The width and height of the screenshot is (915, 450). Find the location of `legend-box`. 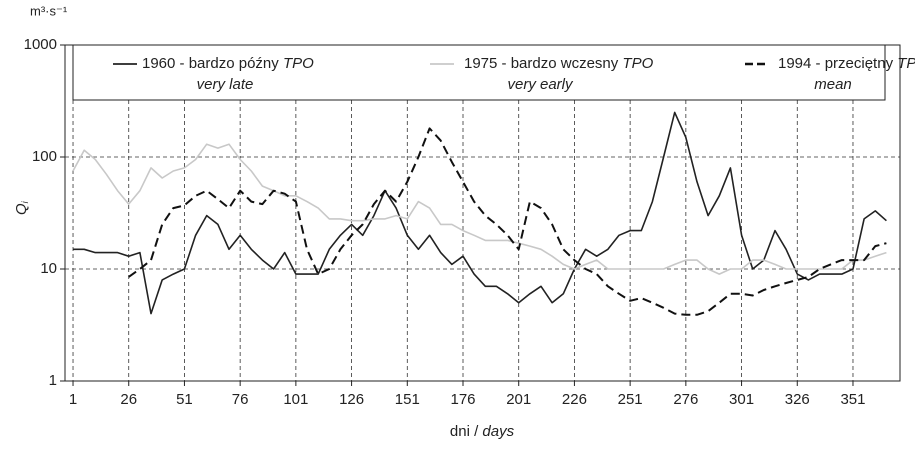

legend-box is located at coordinates (479, 72).